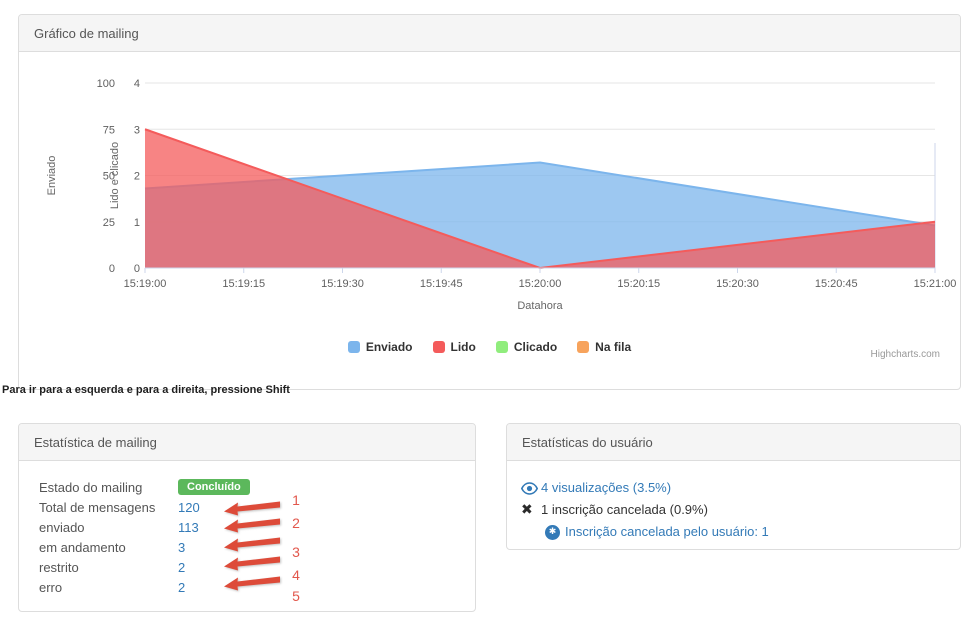  Describe the element at coordinates (389, 347) in the screenshot. I see `legend-label: Enviado` at that location.